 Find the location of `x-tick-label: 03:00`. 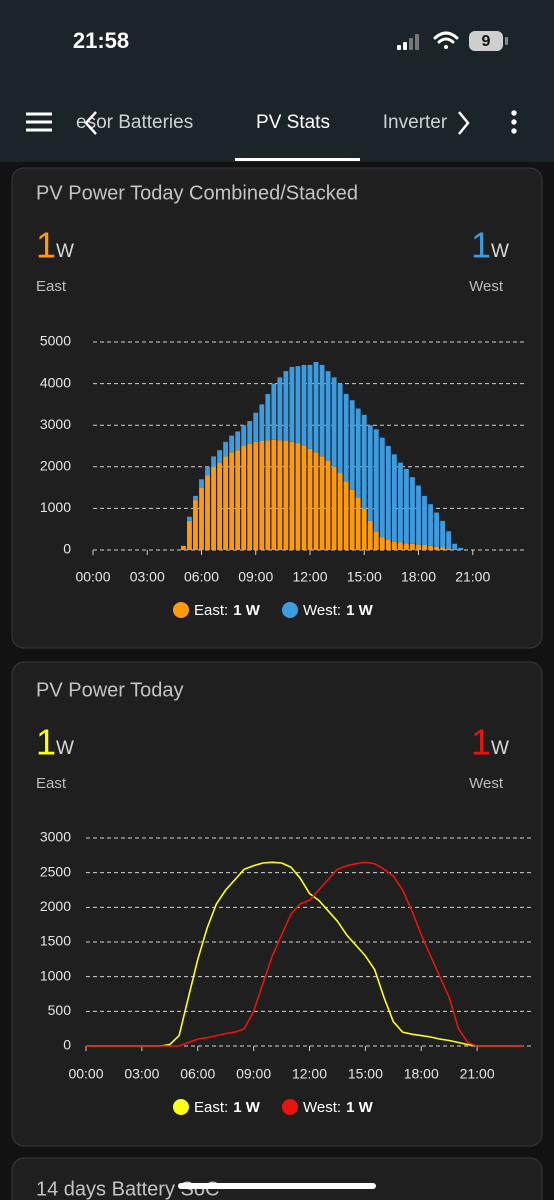

x-tick-label: 03:00 is located at coordinates (147, 577).